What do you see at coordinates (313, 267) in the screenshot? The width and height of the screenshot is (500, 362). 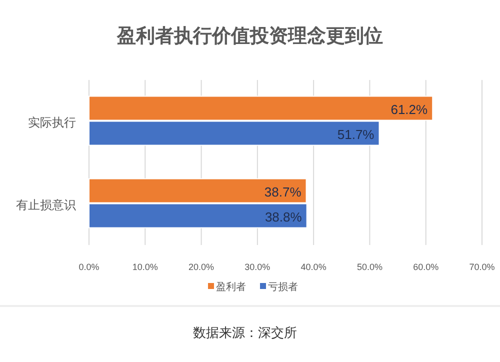 I see `x-tick-label: 40.0%` at bounding box center [313, 267].